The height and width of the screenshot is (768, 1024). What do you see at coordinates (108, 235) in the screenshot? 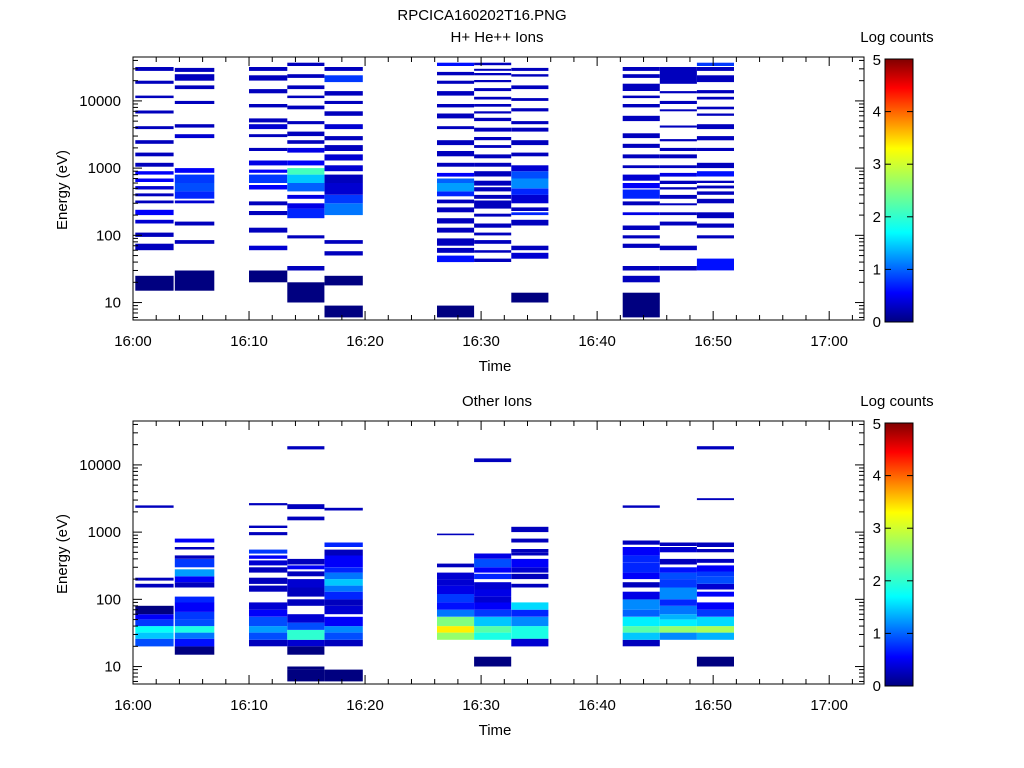
I see `y-tick-label: 100` at bounding box center [108, 235].